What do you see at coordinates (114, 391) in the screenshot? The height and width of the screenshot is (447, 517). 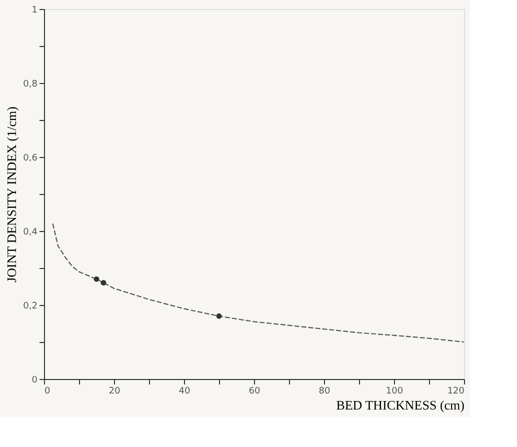 I see `x-tick-label: 20` at bounding box center [114, 391].